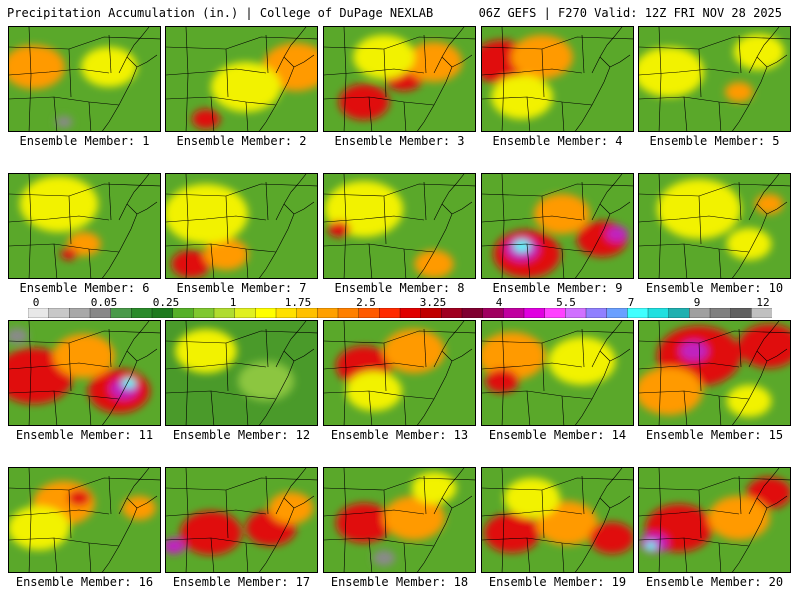 Image resolution: width=800 pixels, height=600 pixels. I want to click on member-label-8: Ensemble Member: 8, so click(399, 288).